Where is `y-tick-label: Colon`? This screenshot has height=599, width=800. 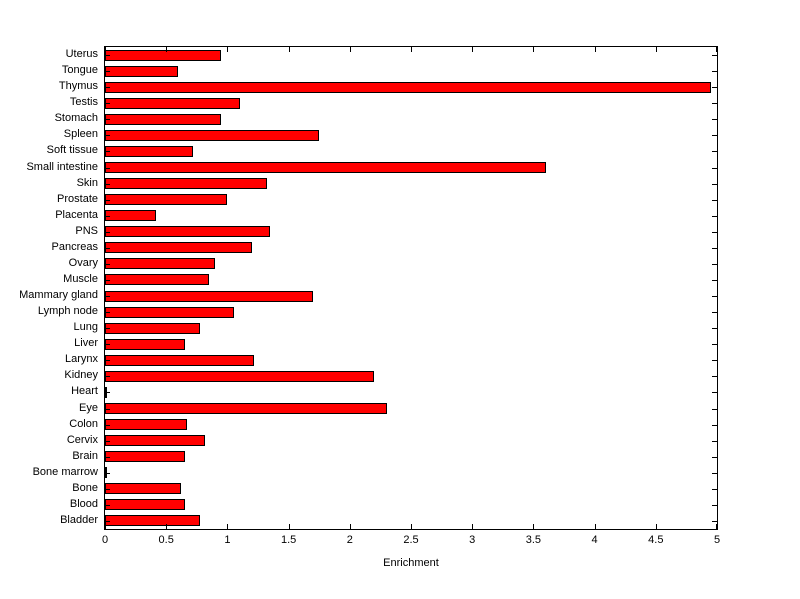
y-tick-label: Colon is located at coordinates (83, 423).